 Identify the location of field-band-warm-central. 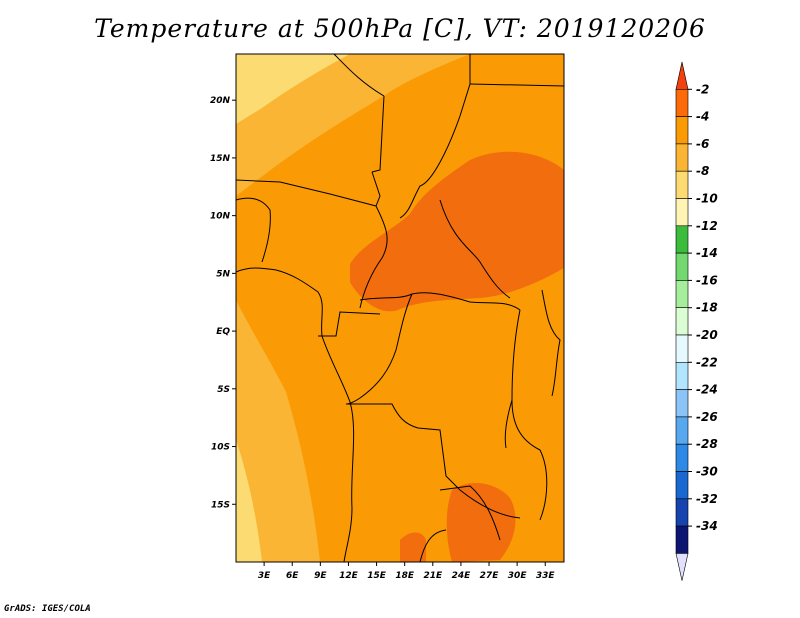
(457, 231).